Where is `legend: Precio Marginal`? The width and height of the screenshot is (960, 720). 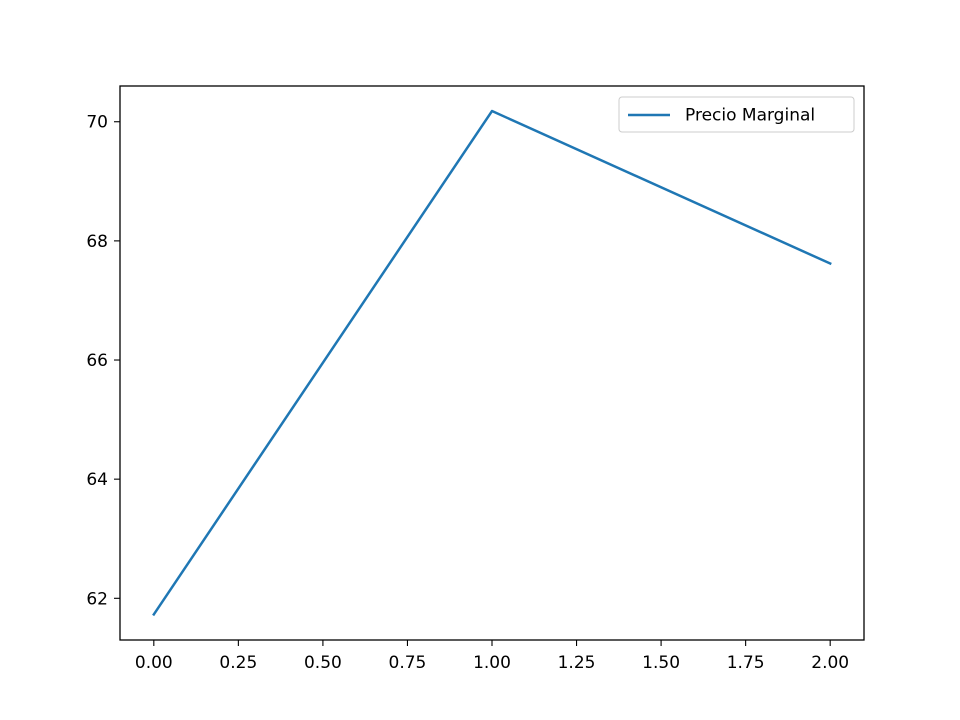 legend: Precio Marginal is located at coordinates (736, 114).